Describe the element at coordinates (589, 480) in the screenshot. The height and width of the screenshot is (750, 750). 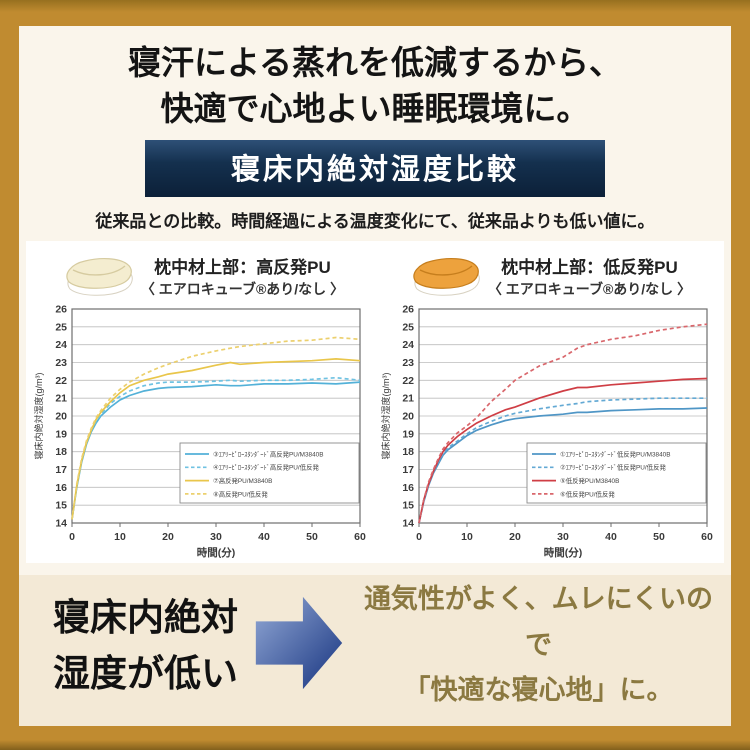
I see `svg-text: ⑤低反発PU/M3840B` at that location.